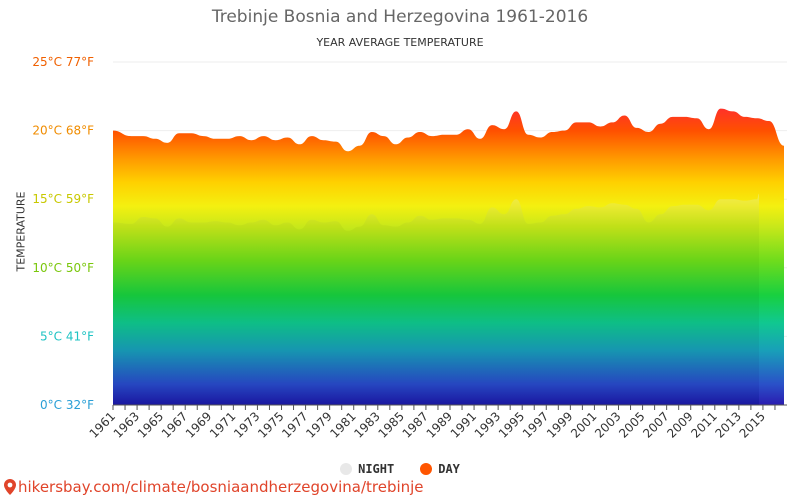 The image size is (800, 500). Describe the element at coordinates (415, 424) in the screenshot. I see `x-tick-label: 1987` at that location.